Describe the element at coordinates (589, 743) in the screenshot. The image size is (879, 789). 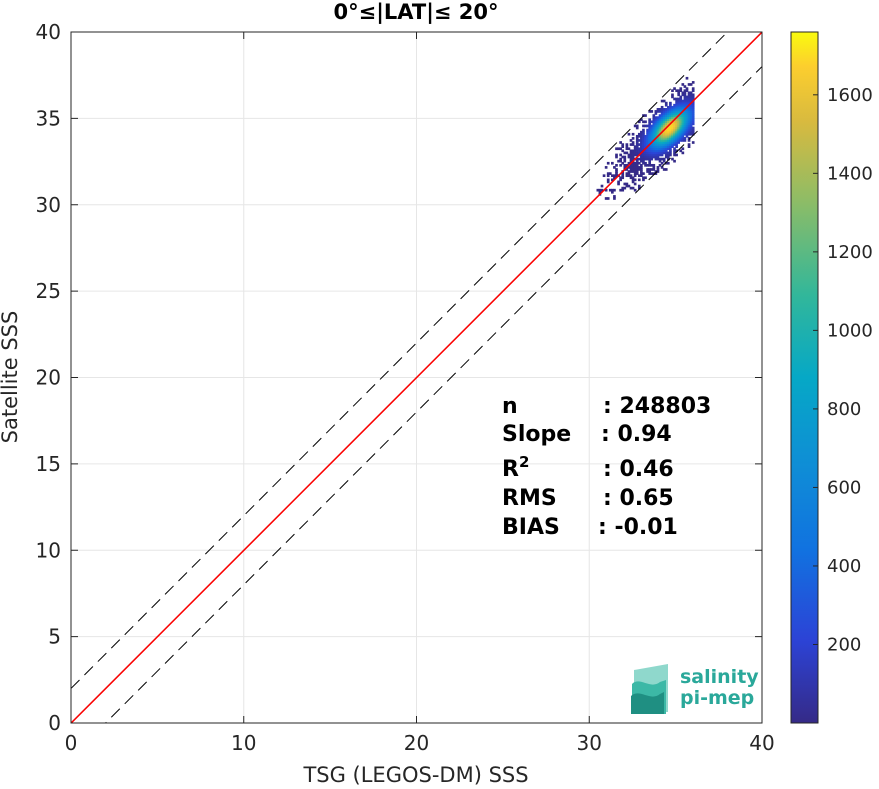
I see `x-tick-label: 30` at that location.